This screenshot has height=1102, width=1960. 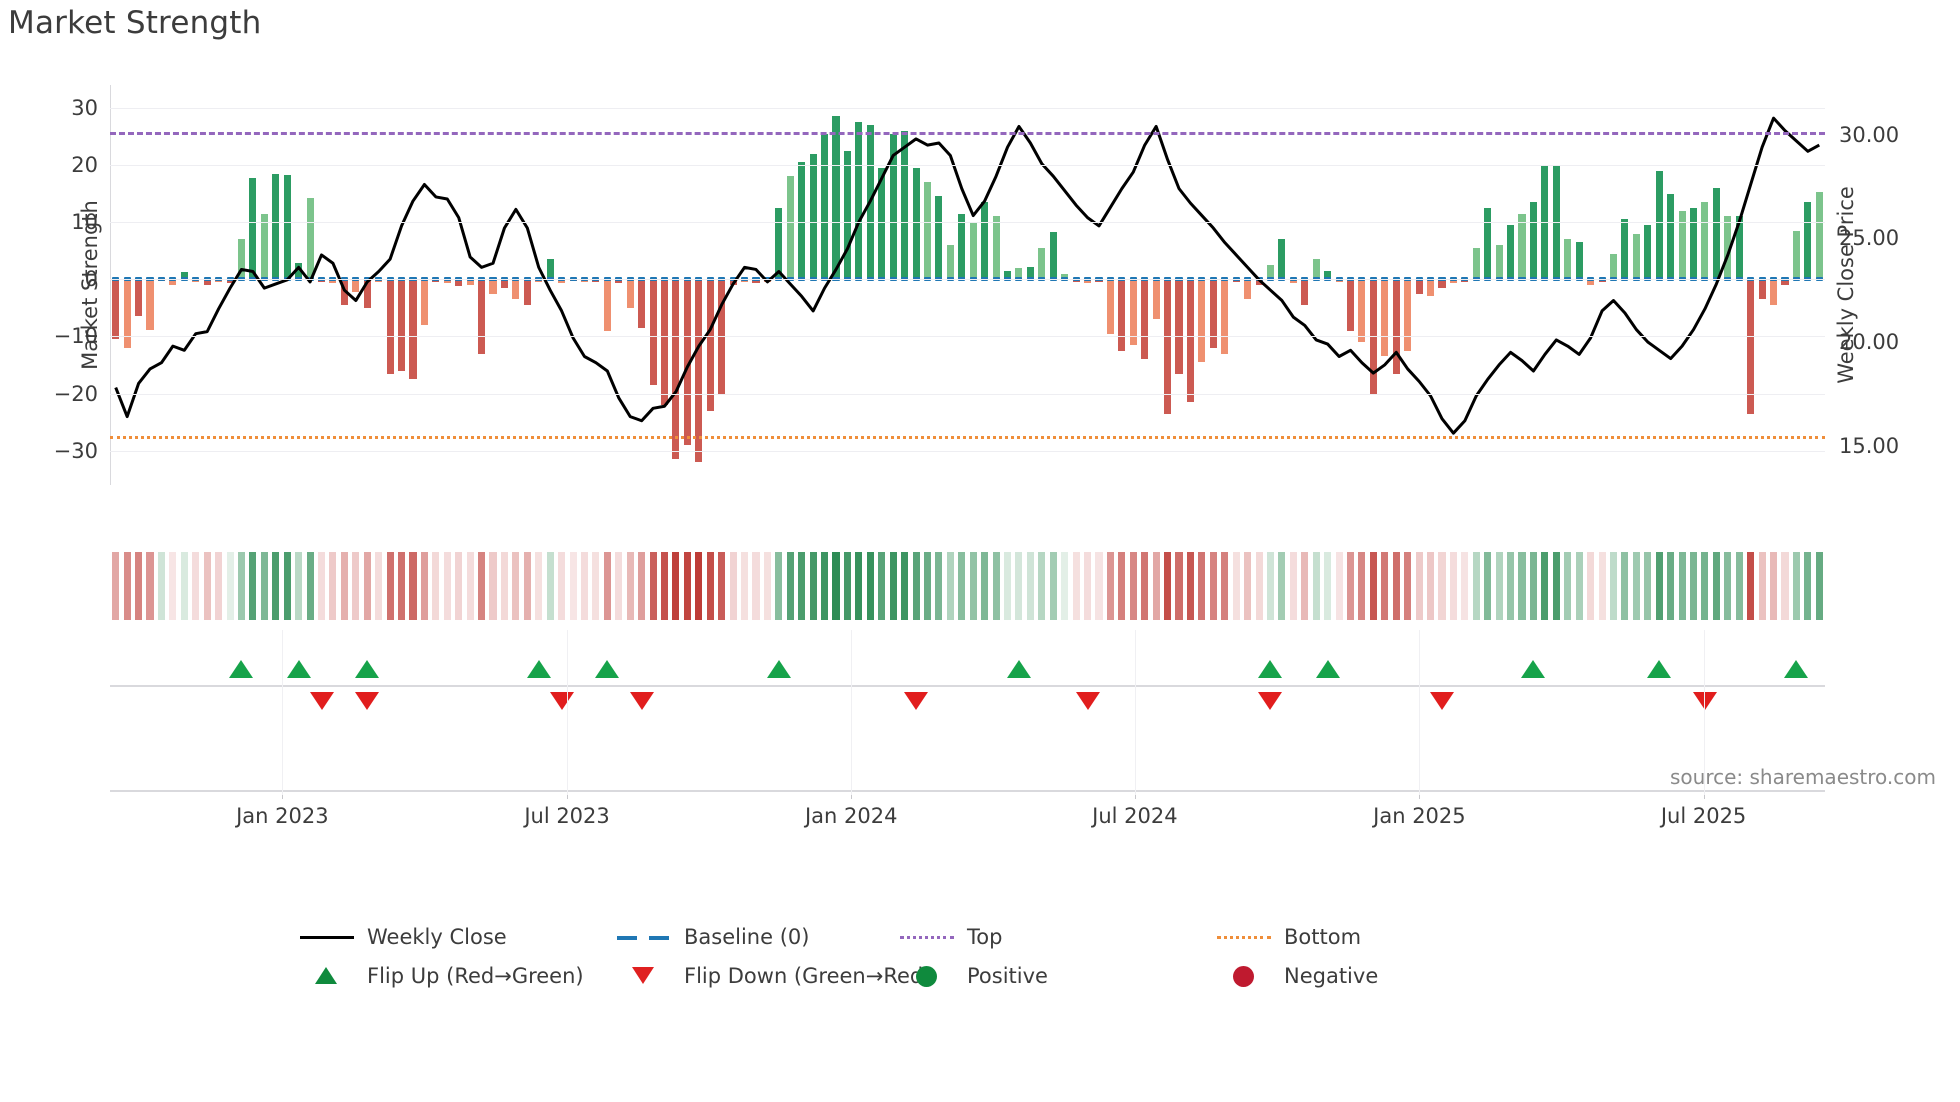 I want to click on dots-glyph, so click(x=1244, y=937).